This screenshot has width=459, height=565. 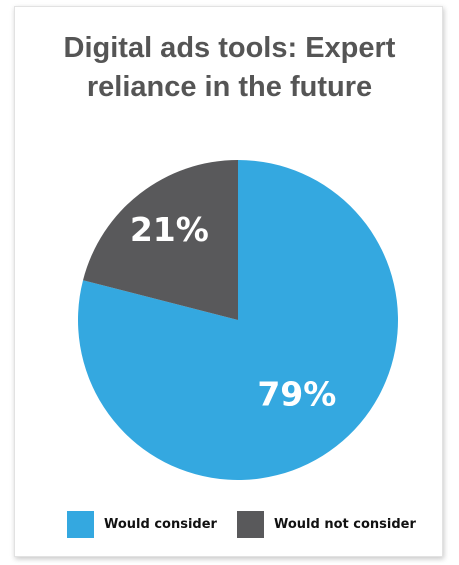 I want to click on legend-item-would-consider: Would consider, so click(x=142, y=524).